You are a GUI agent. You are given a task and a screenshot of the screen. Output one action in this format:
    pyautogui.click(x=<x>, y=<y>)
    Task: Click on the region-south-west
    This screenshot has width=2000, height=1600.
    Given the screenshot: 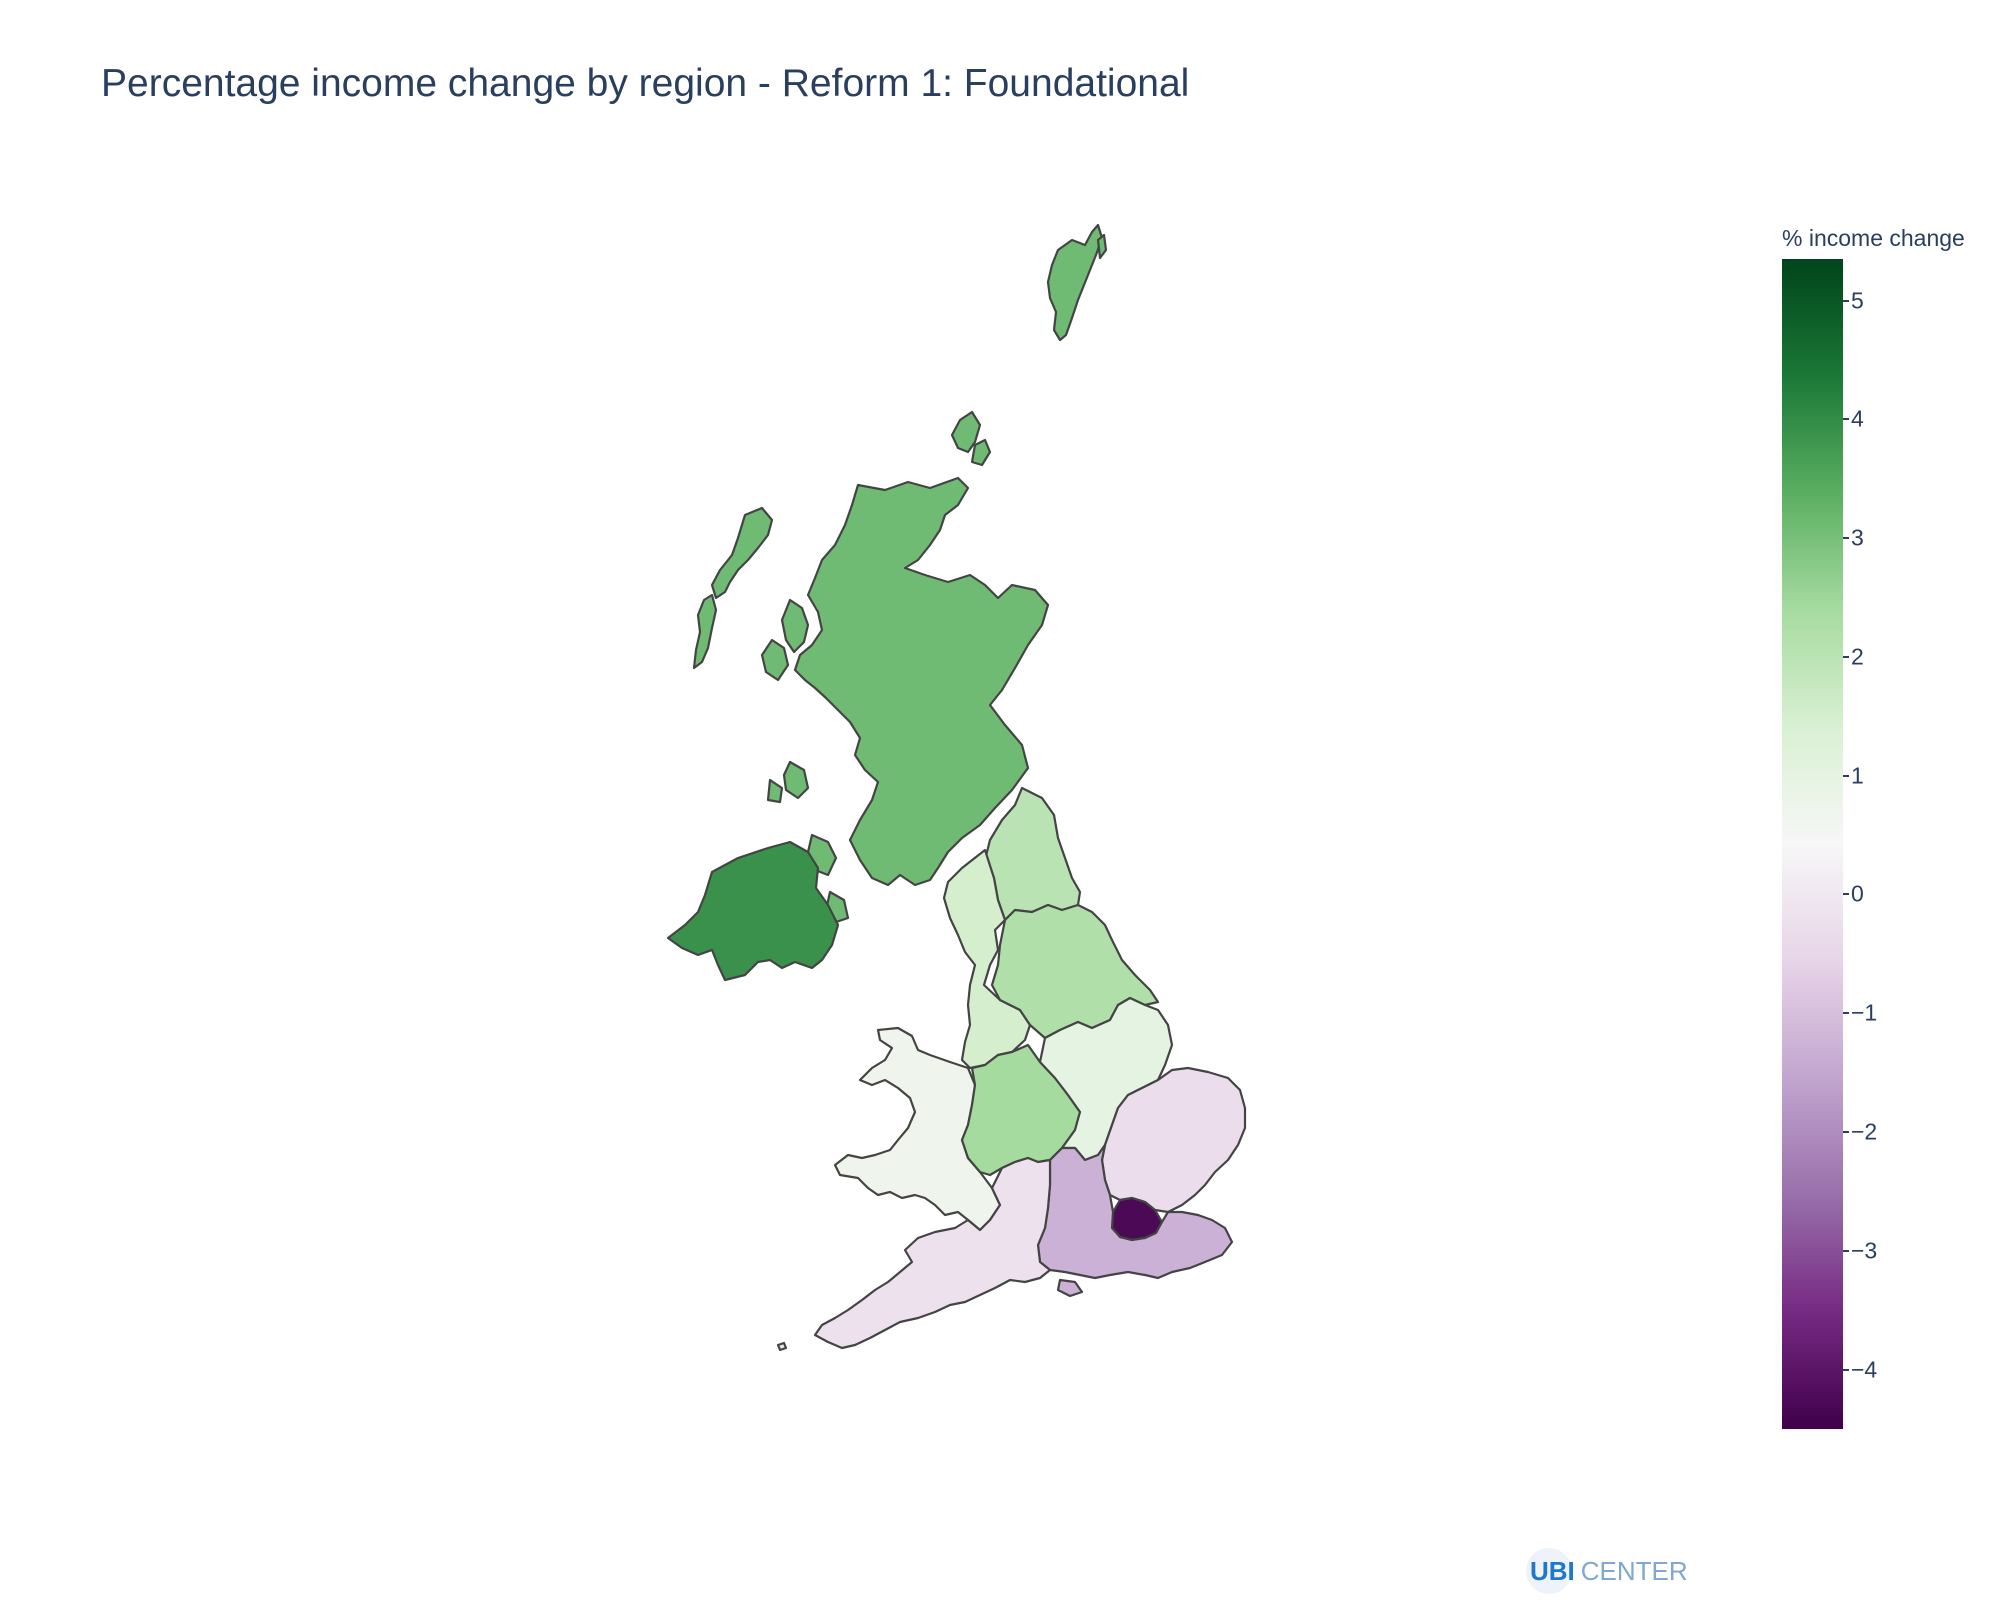 What is the action you would take?
    pyautogui.click(x=914, y=1254)
    